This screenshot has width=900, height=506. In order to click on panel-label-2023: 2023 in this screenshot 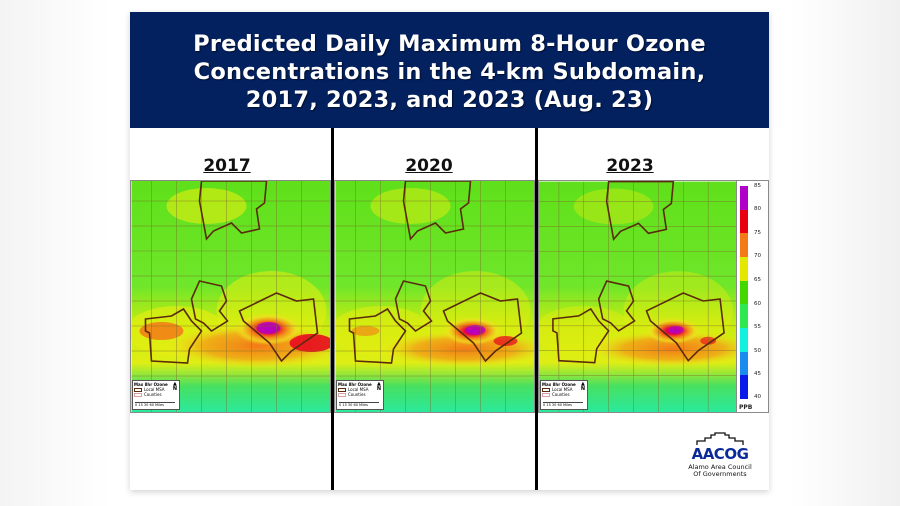, I will do `click(630, 166)`.